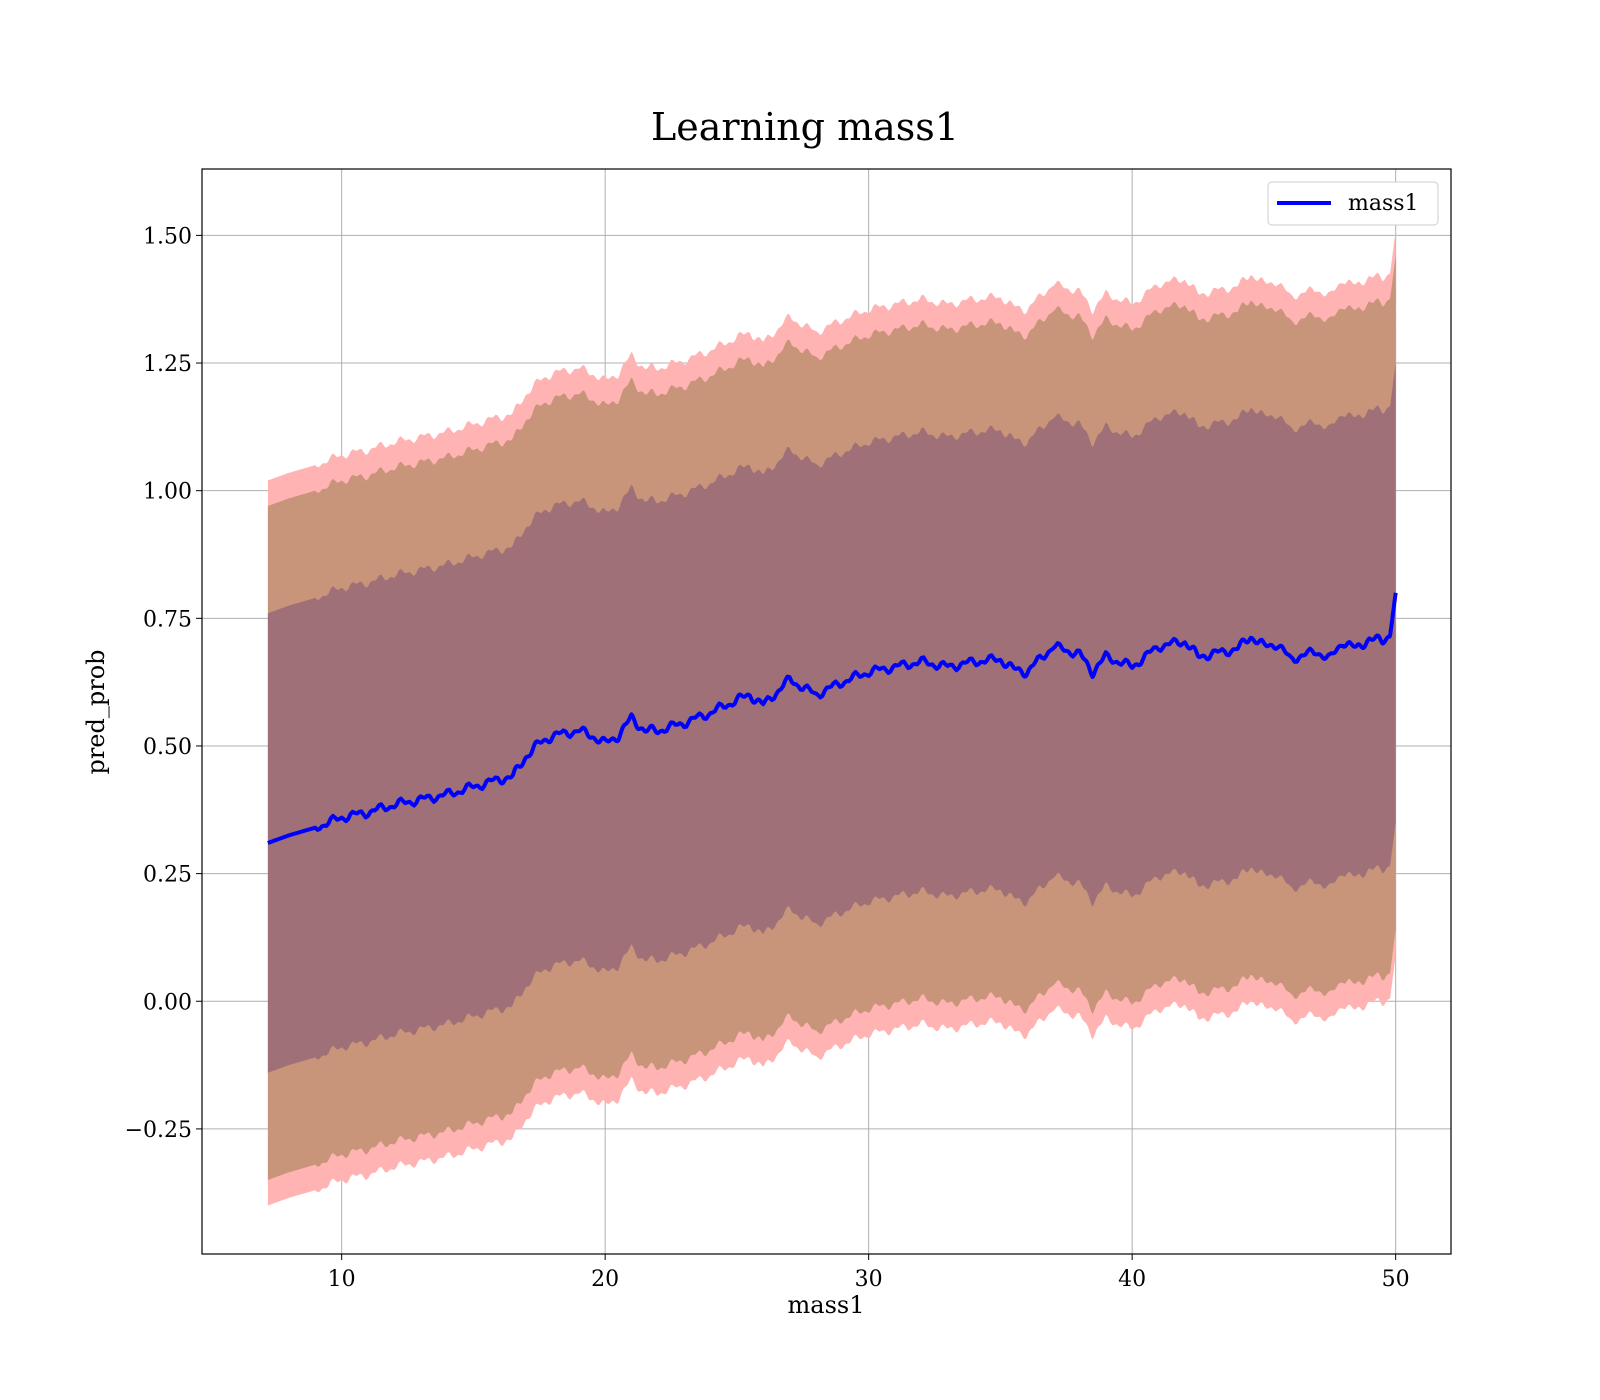  Describe the element at coordinates (805, 127) in the screenshot. I see `chart-title: Learning mass1` at that location.